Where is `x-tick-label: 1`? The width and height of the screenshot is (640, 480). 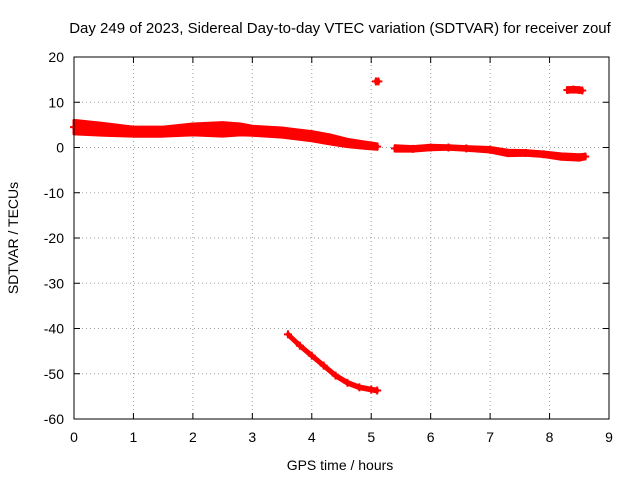
x-tick-label: 1 is located at coordinates (134, 437).